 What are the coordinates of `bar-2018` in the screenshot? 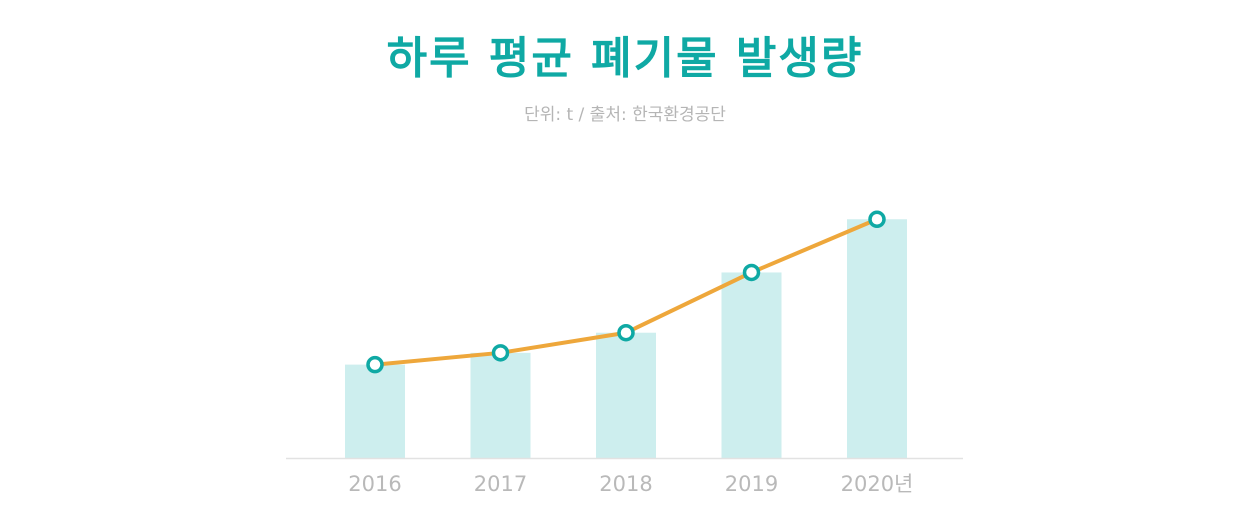 It's located at (626, 395).